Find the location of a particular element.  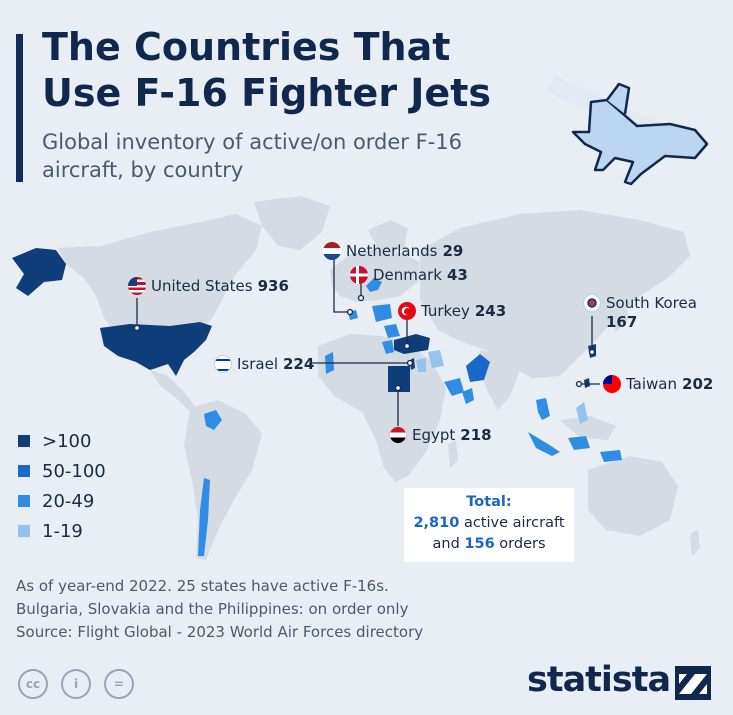

country-name: Egypt is located at coordinates (434, 435).